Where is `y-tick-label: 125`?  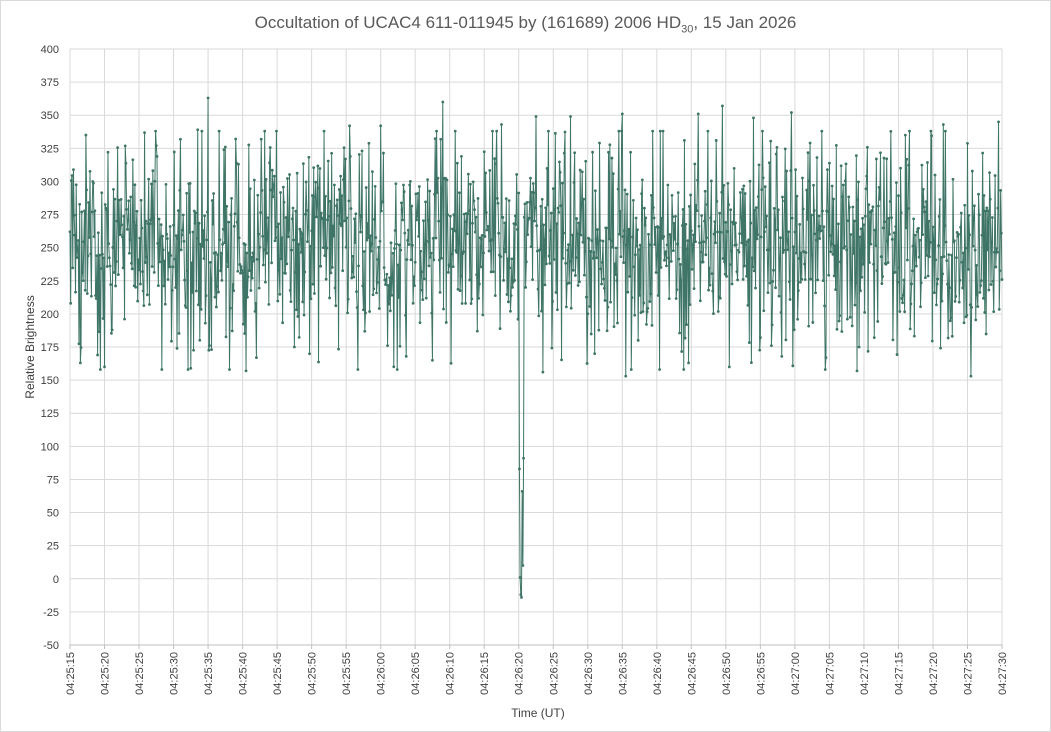
y-tick-label: 125 is located at coordinates (50, 414).